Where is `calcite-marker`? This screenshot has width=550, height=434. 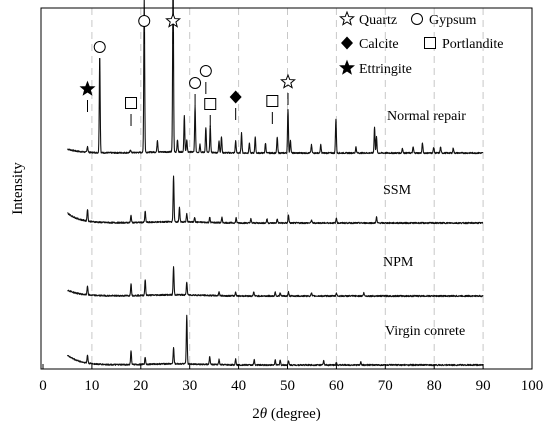 calcite-marker is located at coordinates (235, 97).